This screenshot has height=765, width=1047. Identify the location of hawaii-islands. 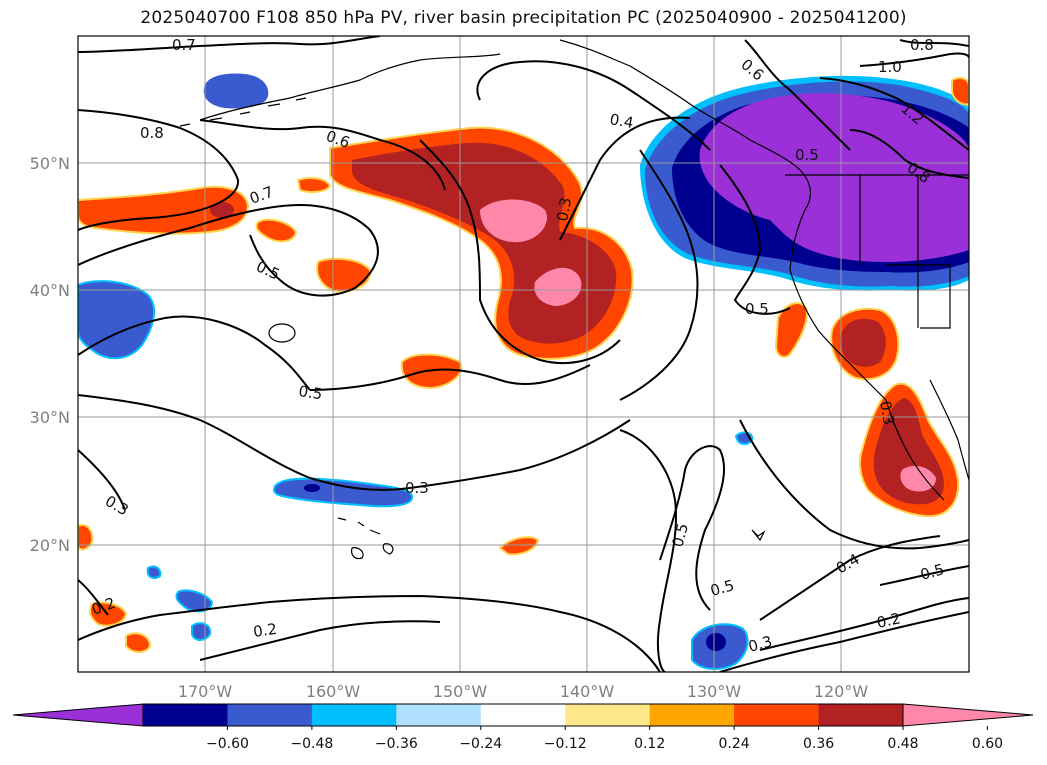
(365, 538).